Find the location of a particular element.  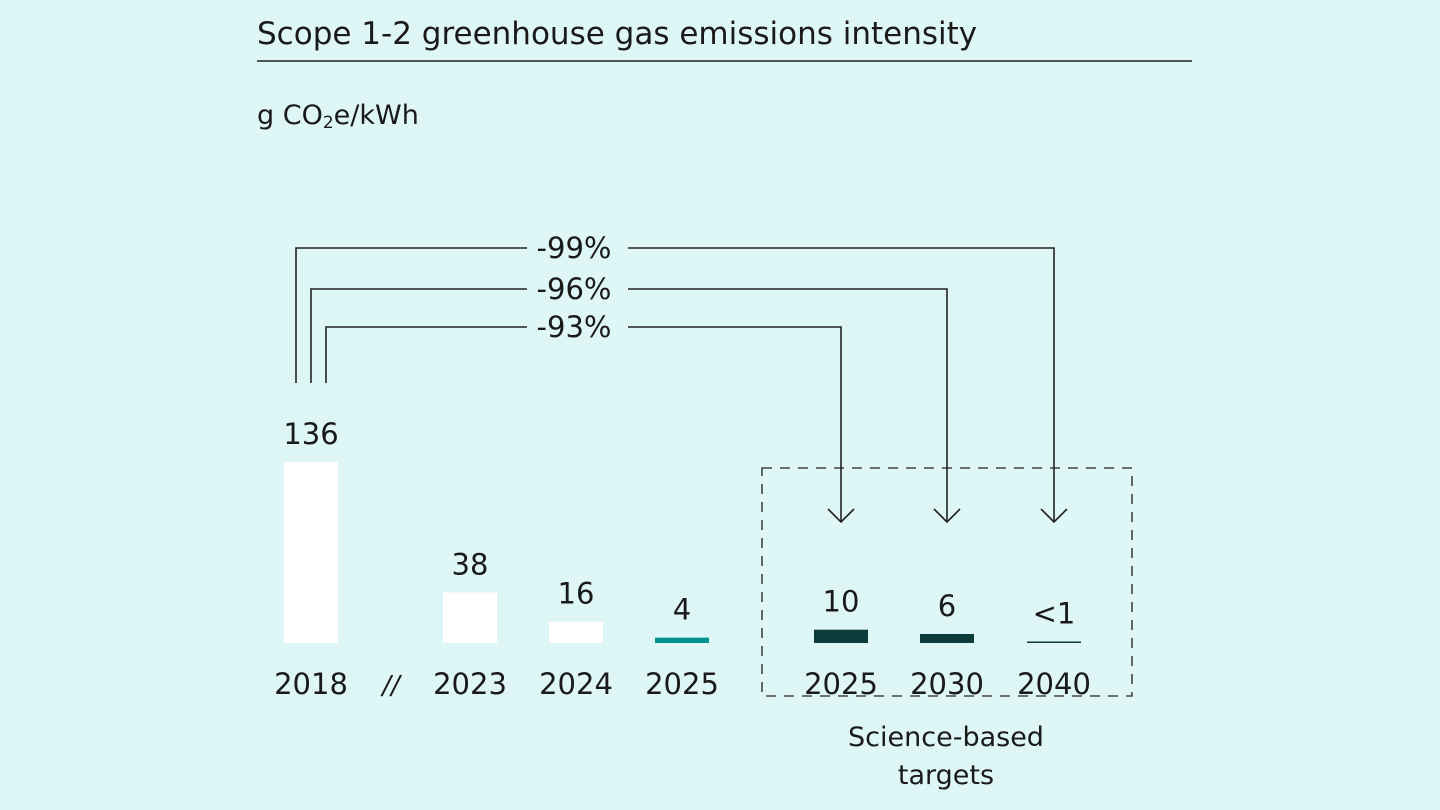

bar-2030-target is located at coordinates (947, 638).